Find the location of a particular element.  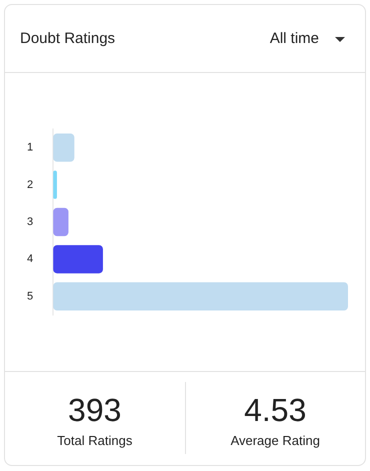

text: Average Rating is located at coordinates (275, 440).